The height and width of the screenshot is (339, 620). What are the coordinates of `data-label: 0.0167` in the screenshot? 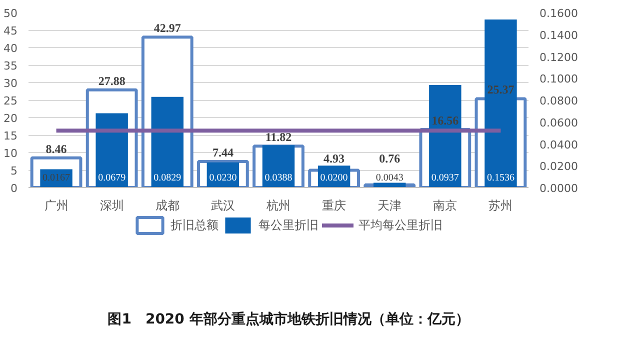 It's located at (56, 178).